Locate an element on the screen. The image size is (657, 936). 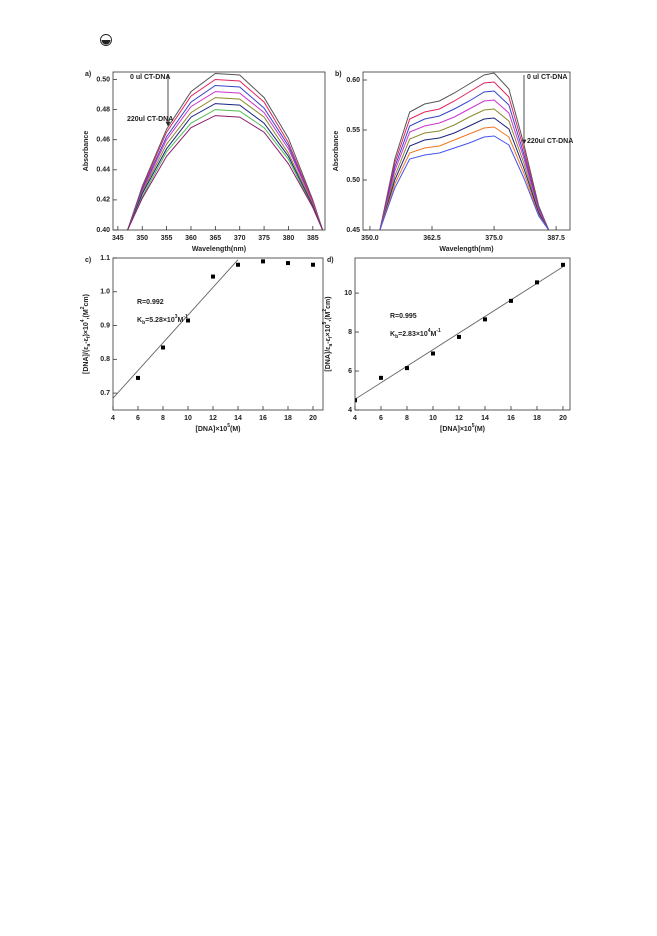
panel-label: a) is located at coordinates (88, 74).